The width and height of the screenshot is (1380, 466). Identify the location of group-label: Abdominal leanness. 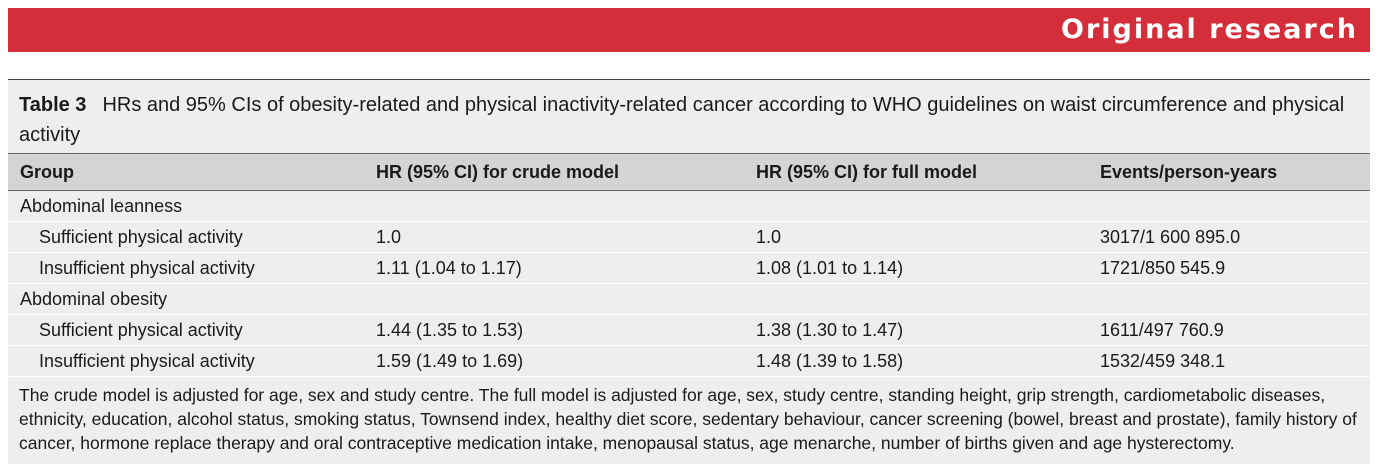
(101, 206).